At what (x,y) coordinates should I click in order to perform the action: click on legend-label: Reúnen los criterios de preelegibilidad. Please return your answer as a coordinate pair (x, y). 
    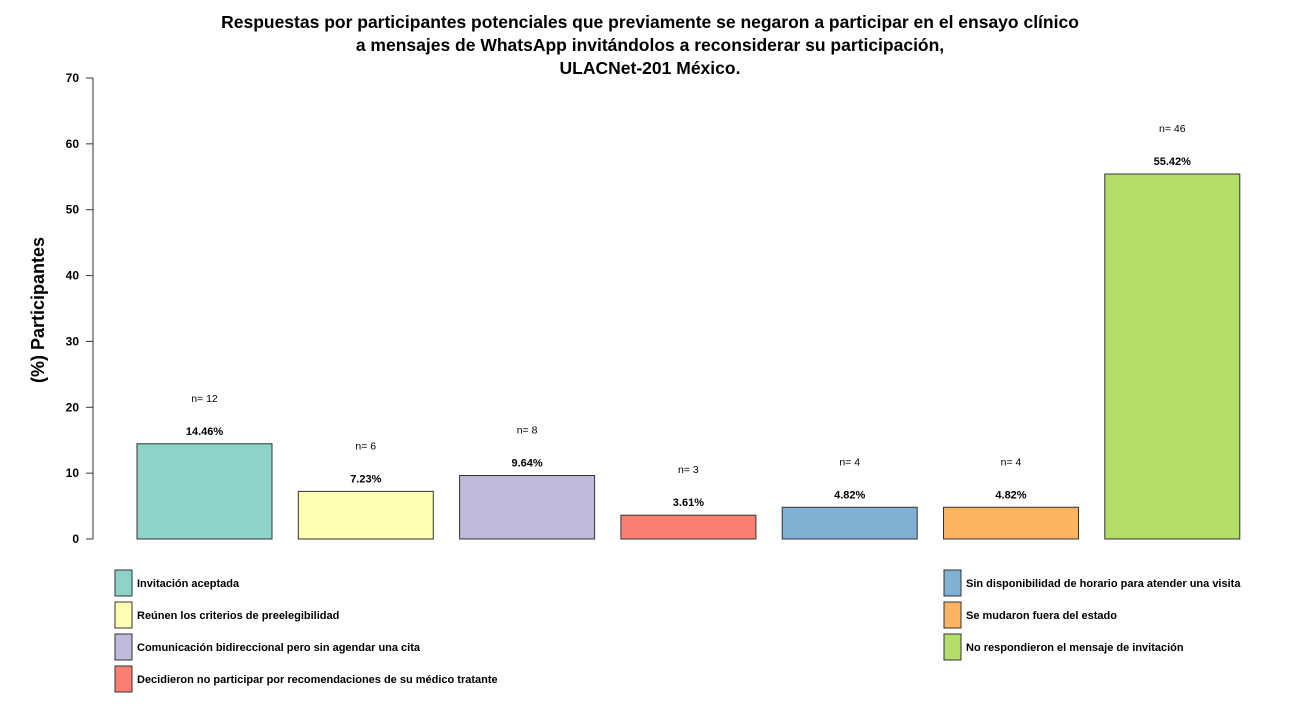
    Looking at the image, I should click on (238, 616).